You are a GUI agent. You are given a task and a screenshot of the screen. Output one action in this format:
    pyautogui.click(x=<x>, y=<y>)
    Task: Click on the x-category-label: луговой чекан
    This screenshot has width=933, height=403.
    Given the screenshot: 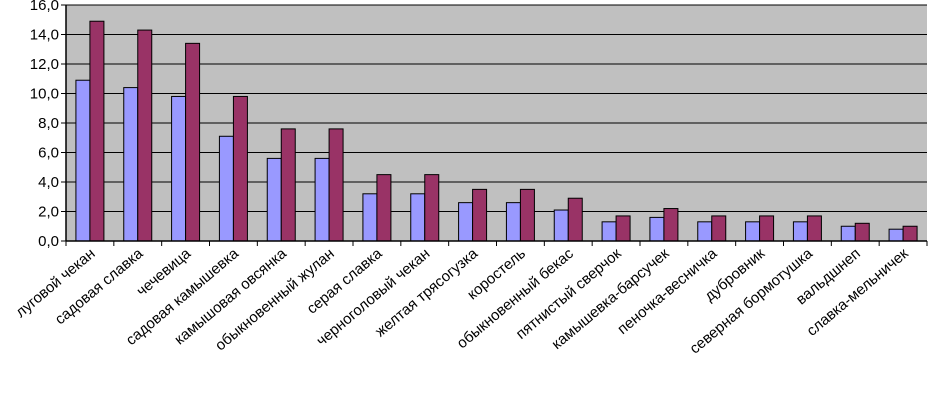 What is the action you would take?
    pyautogui.click(x=55, y=283)
    